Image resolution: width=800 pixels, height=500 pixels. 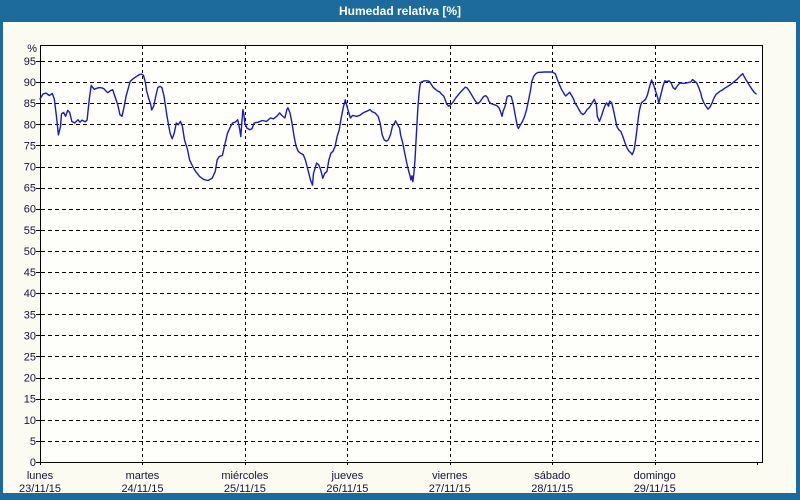 I want to click on svg-text: 25, so click(x=30, y=357).